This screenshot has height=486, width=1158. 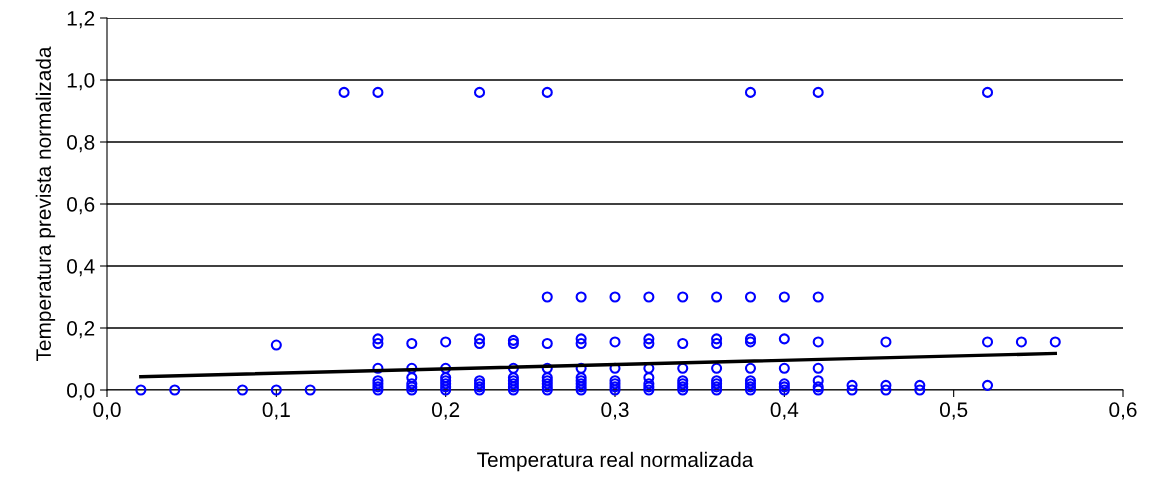 I want to click on y-tick-label: 0,2, so click(x=81, y=330).